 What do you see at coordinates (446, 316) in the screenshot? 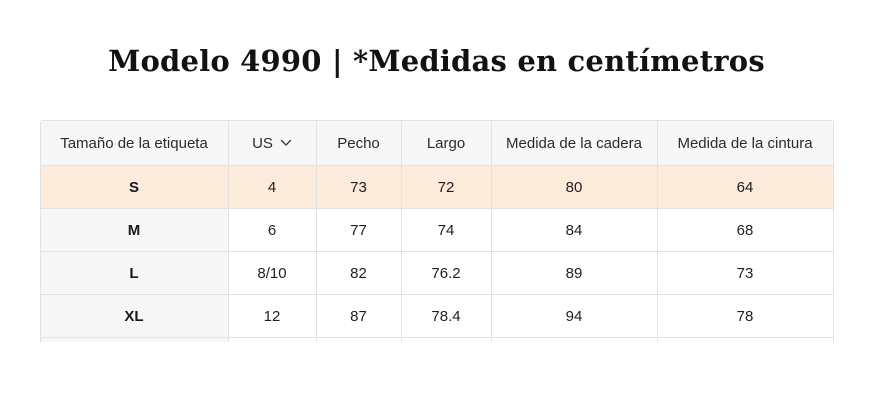
I see `largo-cell: 78.4` at bounding box center [446, 316].